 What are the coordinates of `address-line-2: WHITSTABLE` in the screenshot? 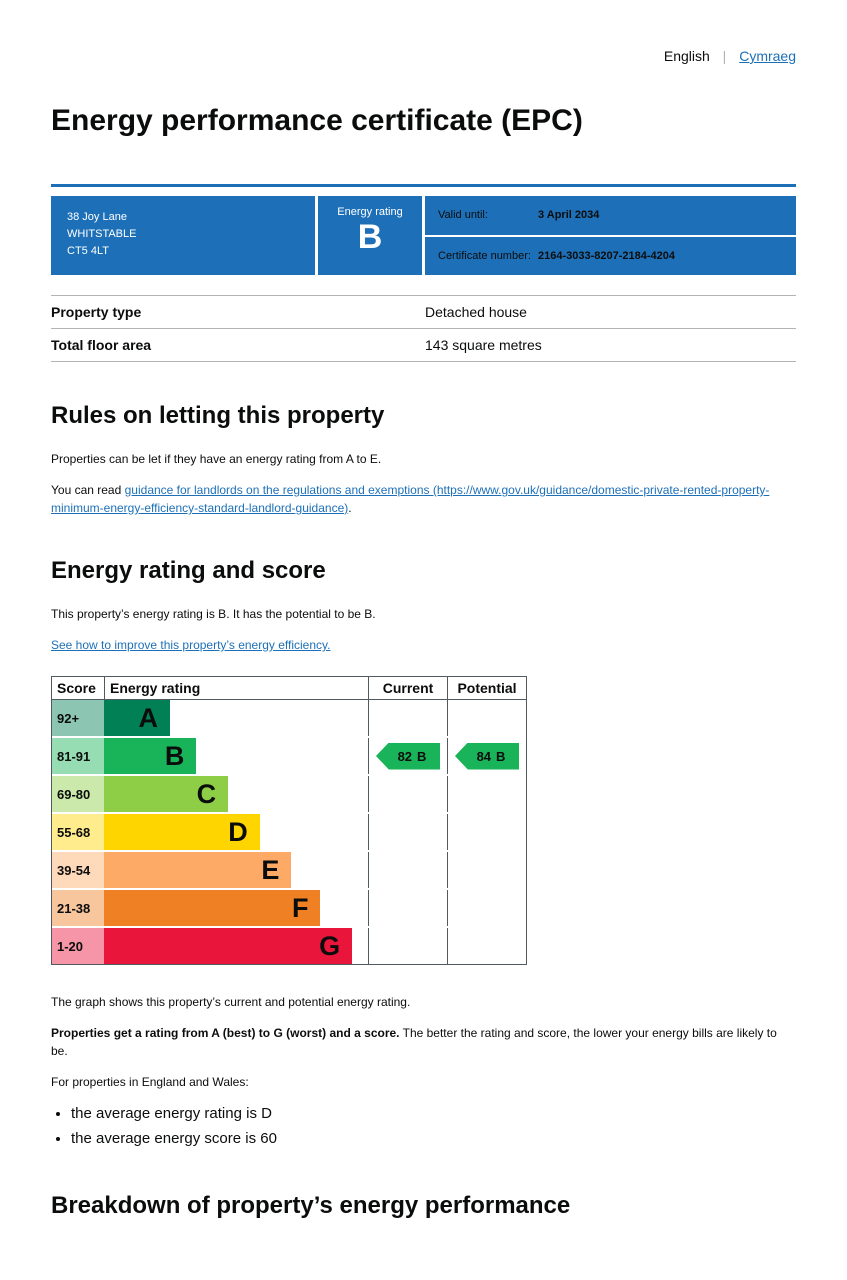 It's located at (102, 234).